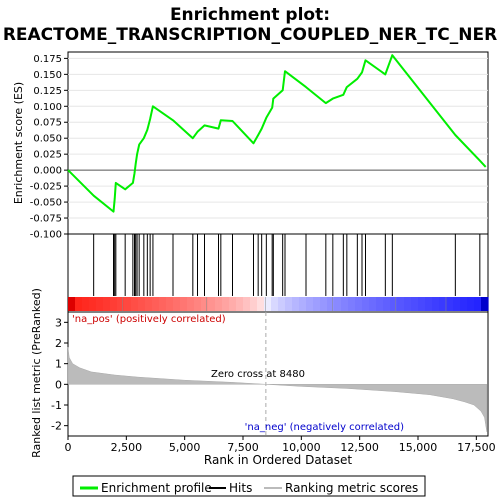  I want to click on x-tick-label: 17,500, so click(476, 447).